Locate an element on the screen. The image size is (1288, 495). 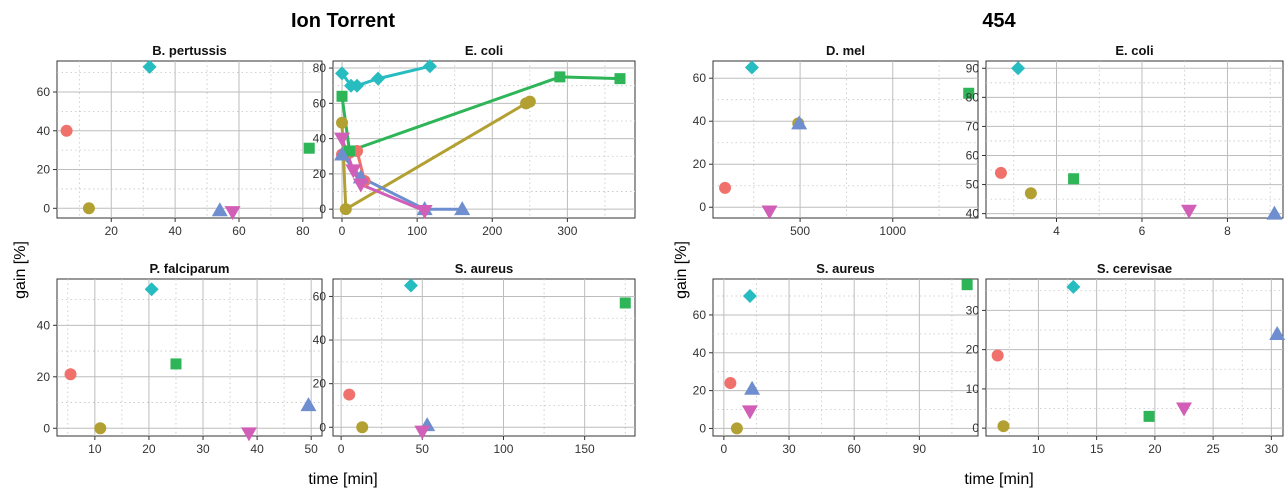
panel-6: E. coli 4 6 8 40 50 60 70 80 90 is located at coordinates (1125, 140).